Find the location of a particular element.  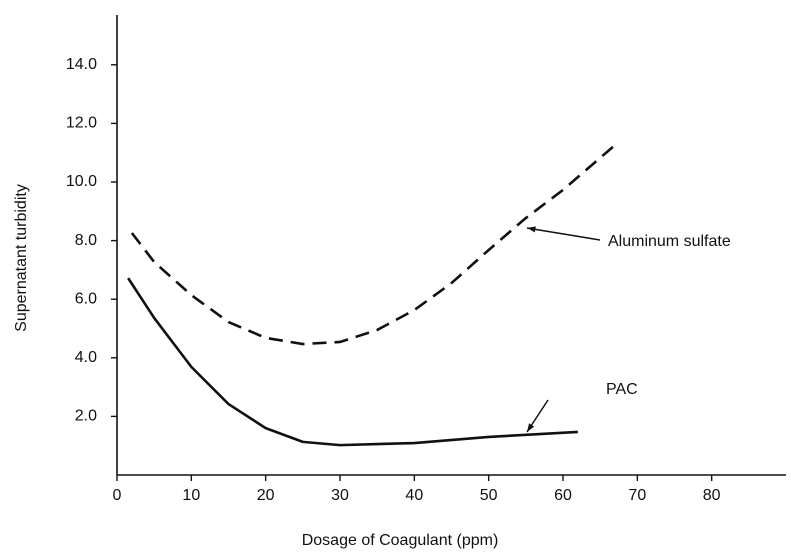

x-tick-label: 80 is located at coordinates (712, 495).